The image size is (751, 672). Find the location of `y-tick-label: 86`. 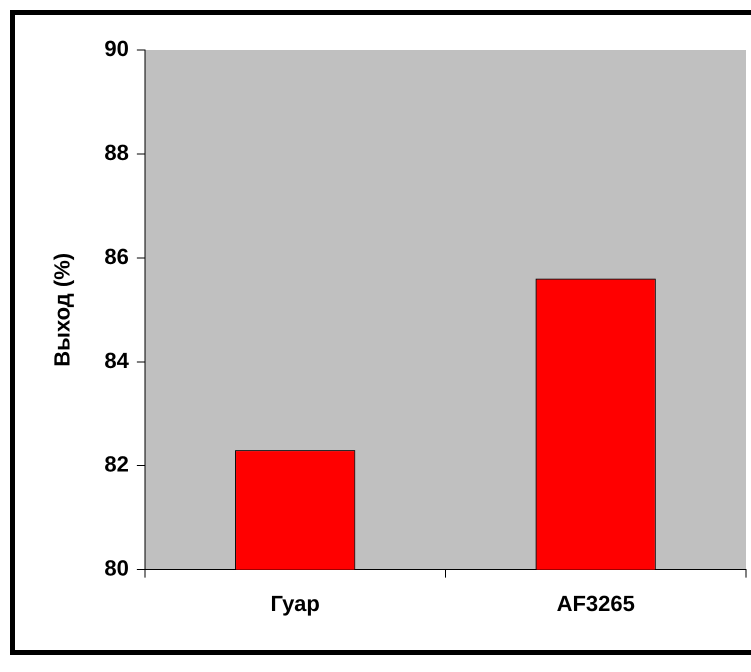

y-tick-label: 86 is located at coordinates (116, 256).